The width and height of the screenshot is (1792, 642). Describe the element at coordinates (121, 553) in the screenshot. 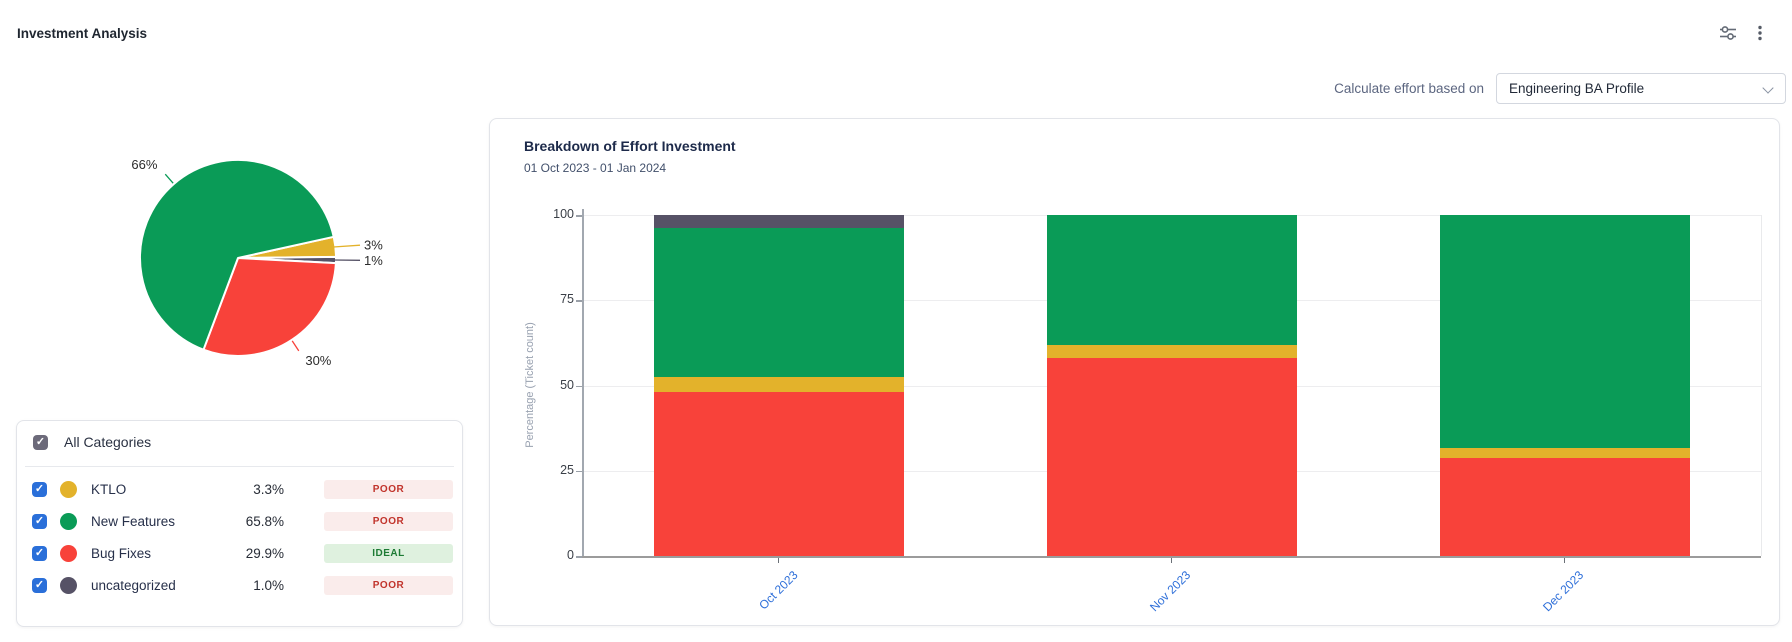

I see `category-label: Bug Fixes` at that location.